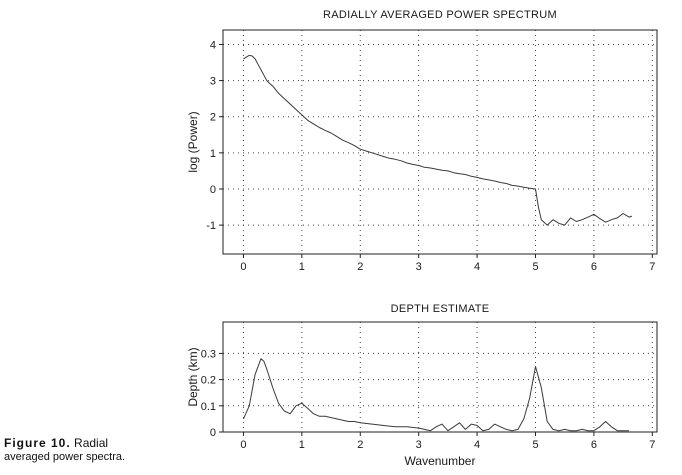 This screenshot has height=475, width=682. Describe the element at coordinates (440, 15) in the screenshot. I see `chart-title: RADIALLY AVERAGED POWER SPECTRUM` at that location.